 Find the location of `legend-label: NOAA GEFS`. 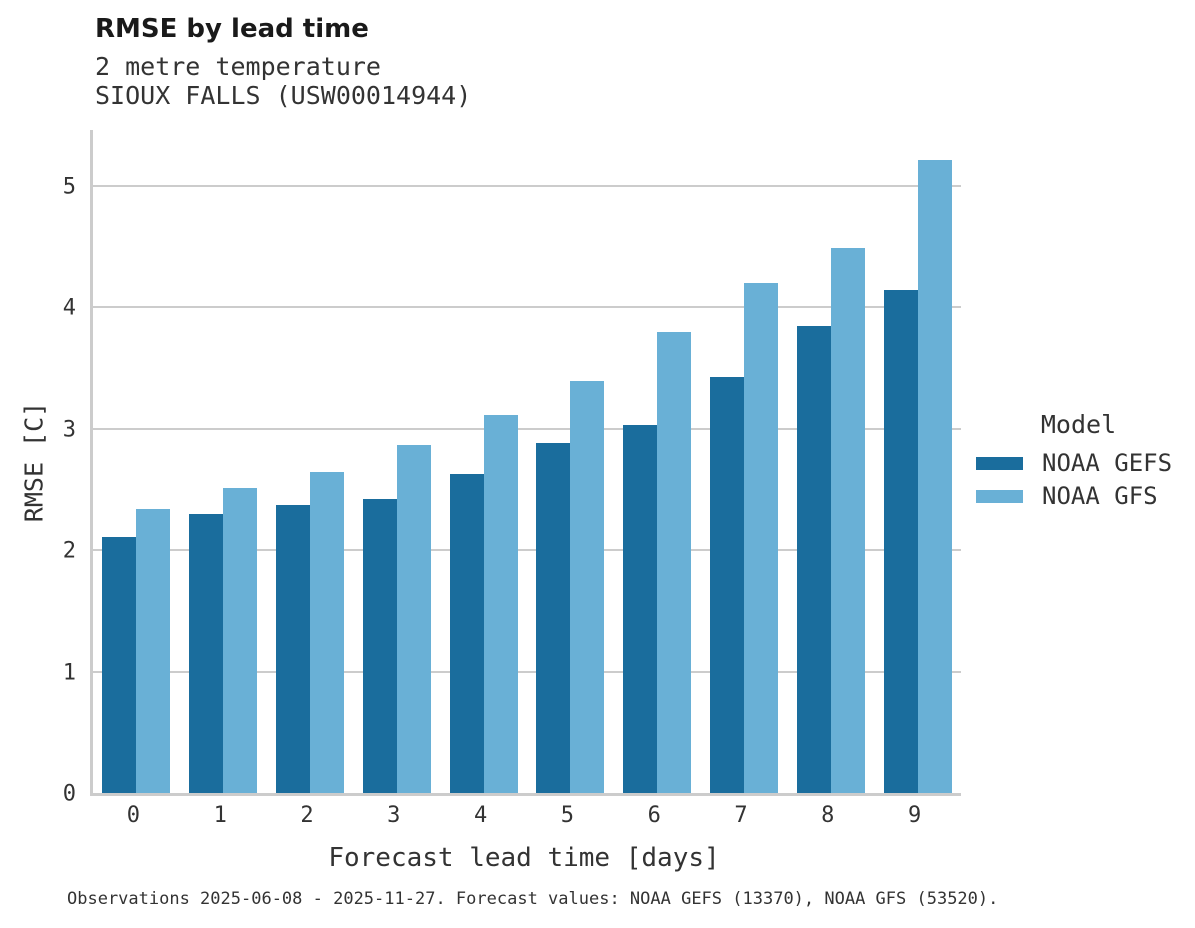

legend-label: NOAA GEFS is located at coordinates (1107, 463).